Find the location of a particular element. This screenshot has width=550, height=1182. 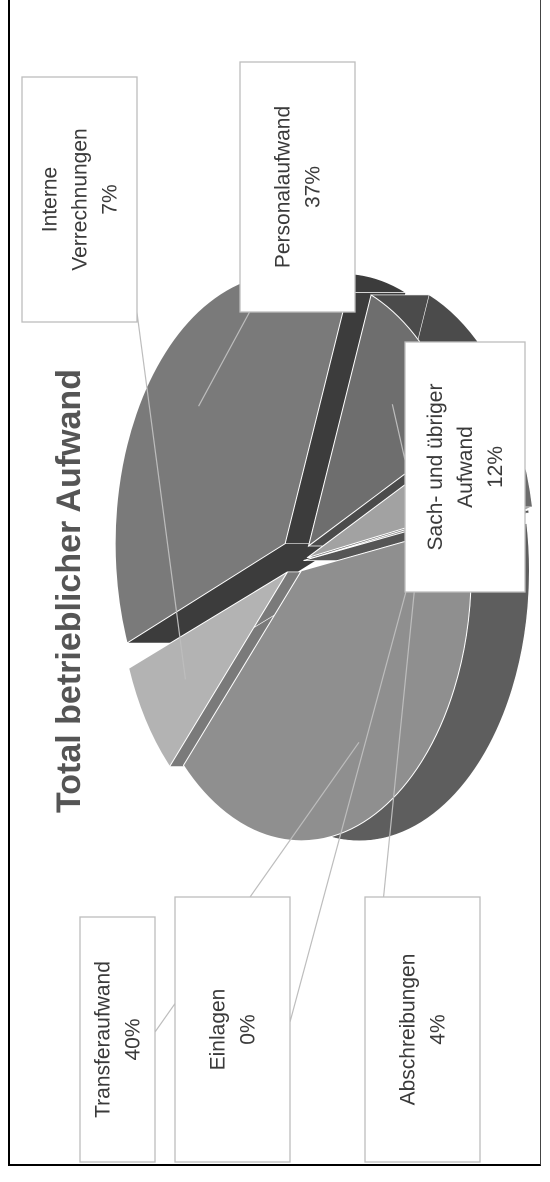

data-label-1-line-1: Aufwand is located at coordinates (465, 467).